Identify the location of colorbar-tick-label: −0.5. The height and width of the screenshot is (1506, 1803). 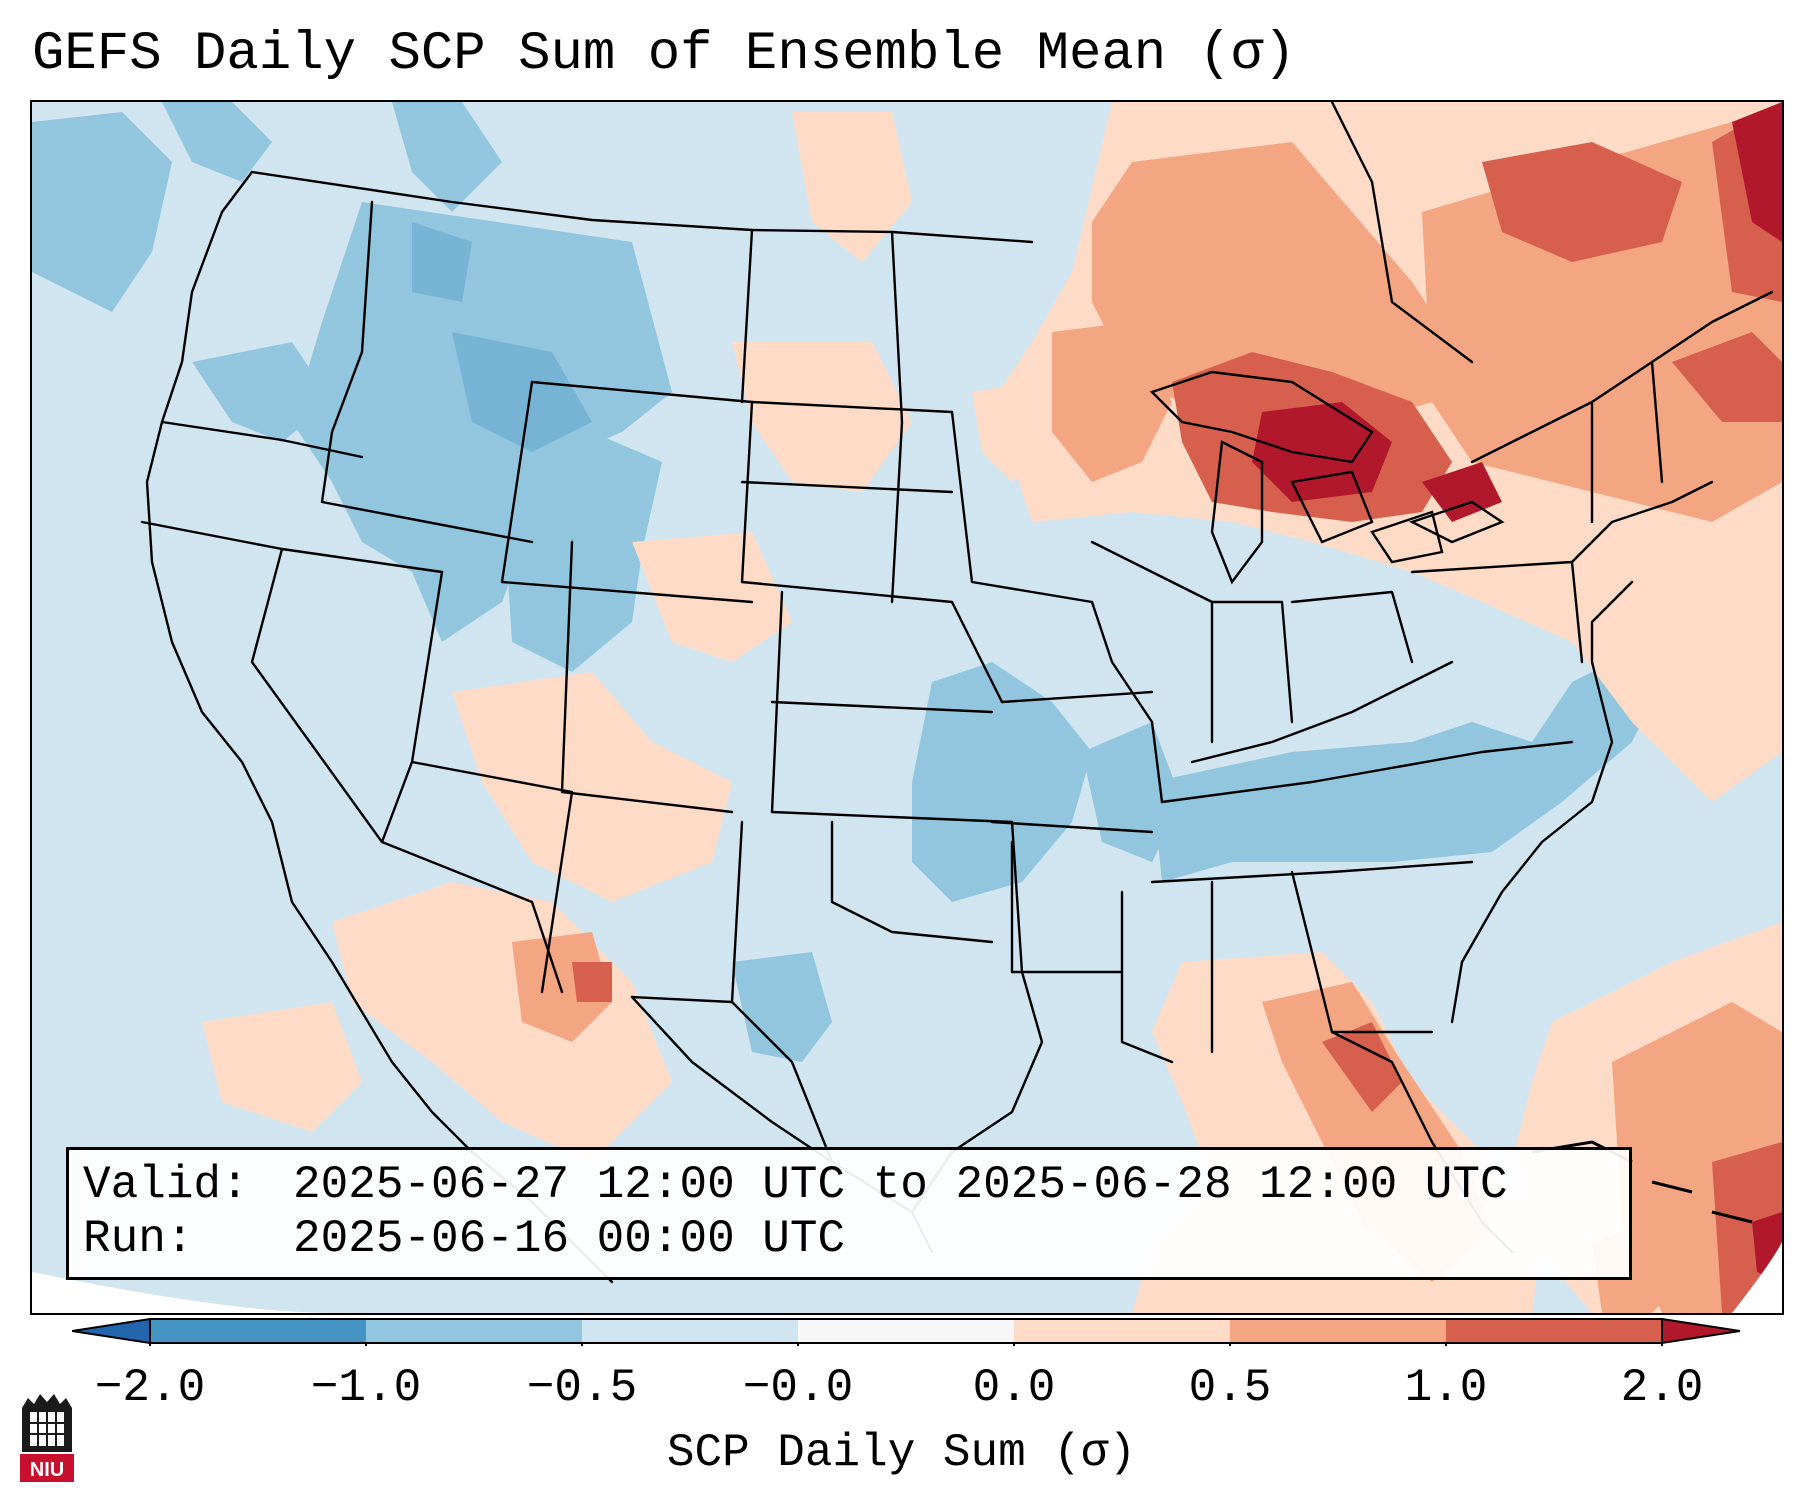
(582, 1388).